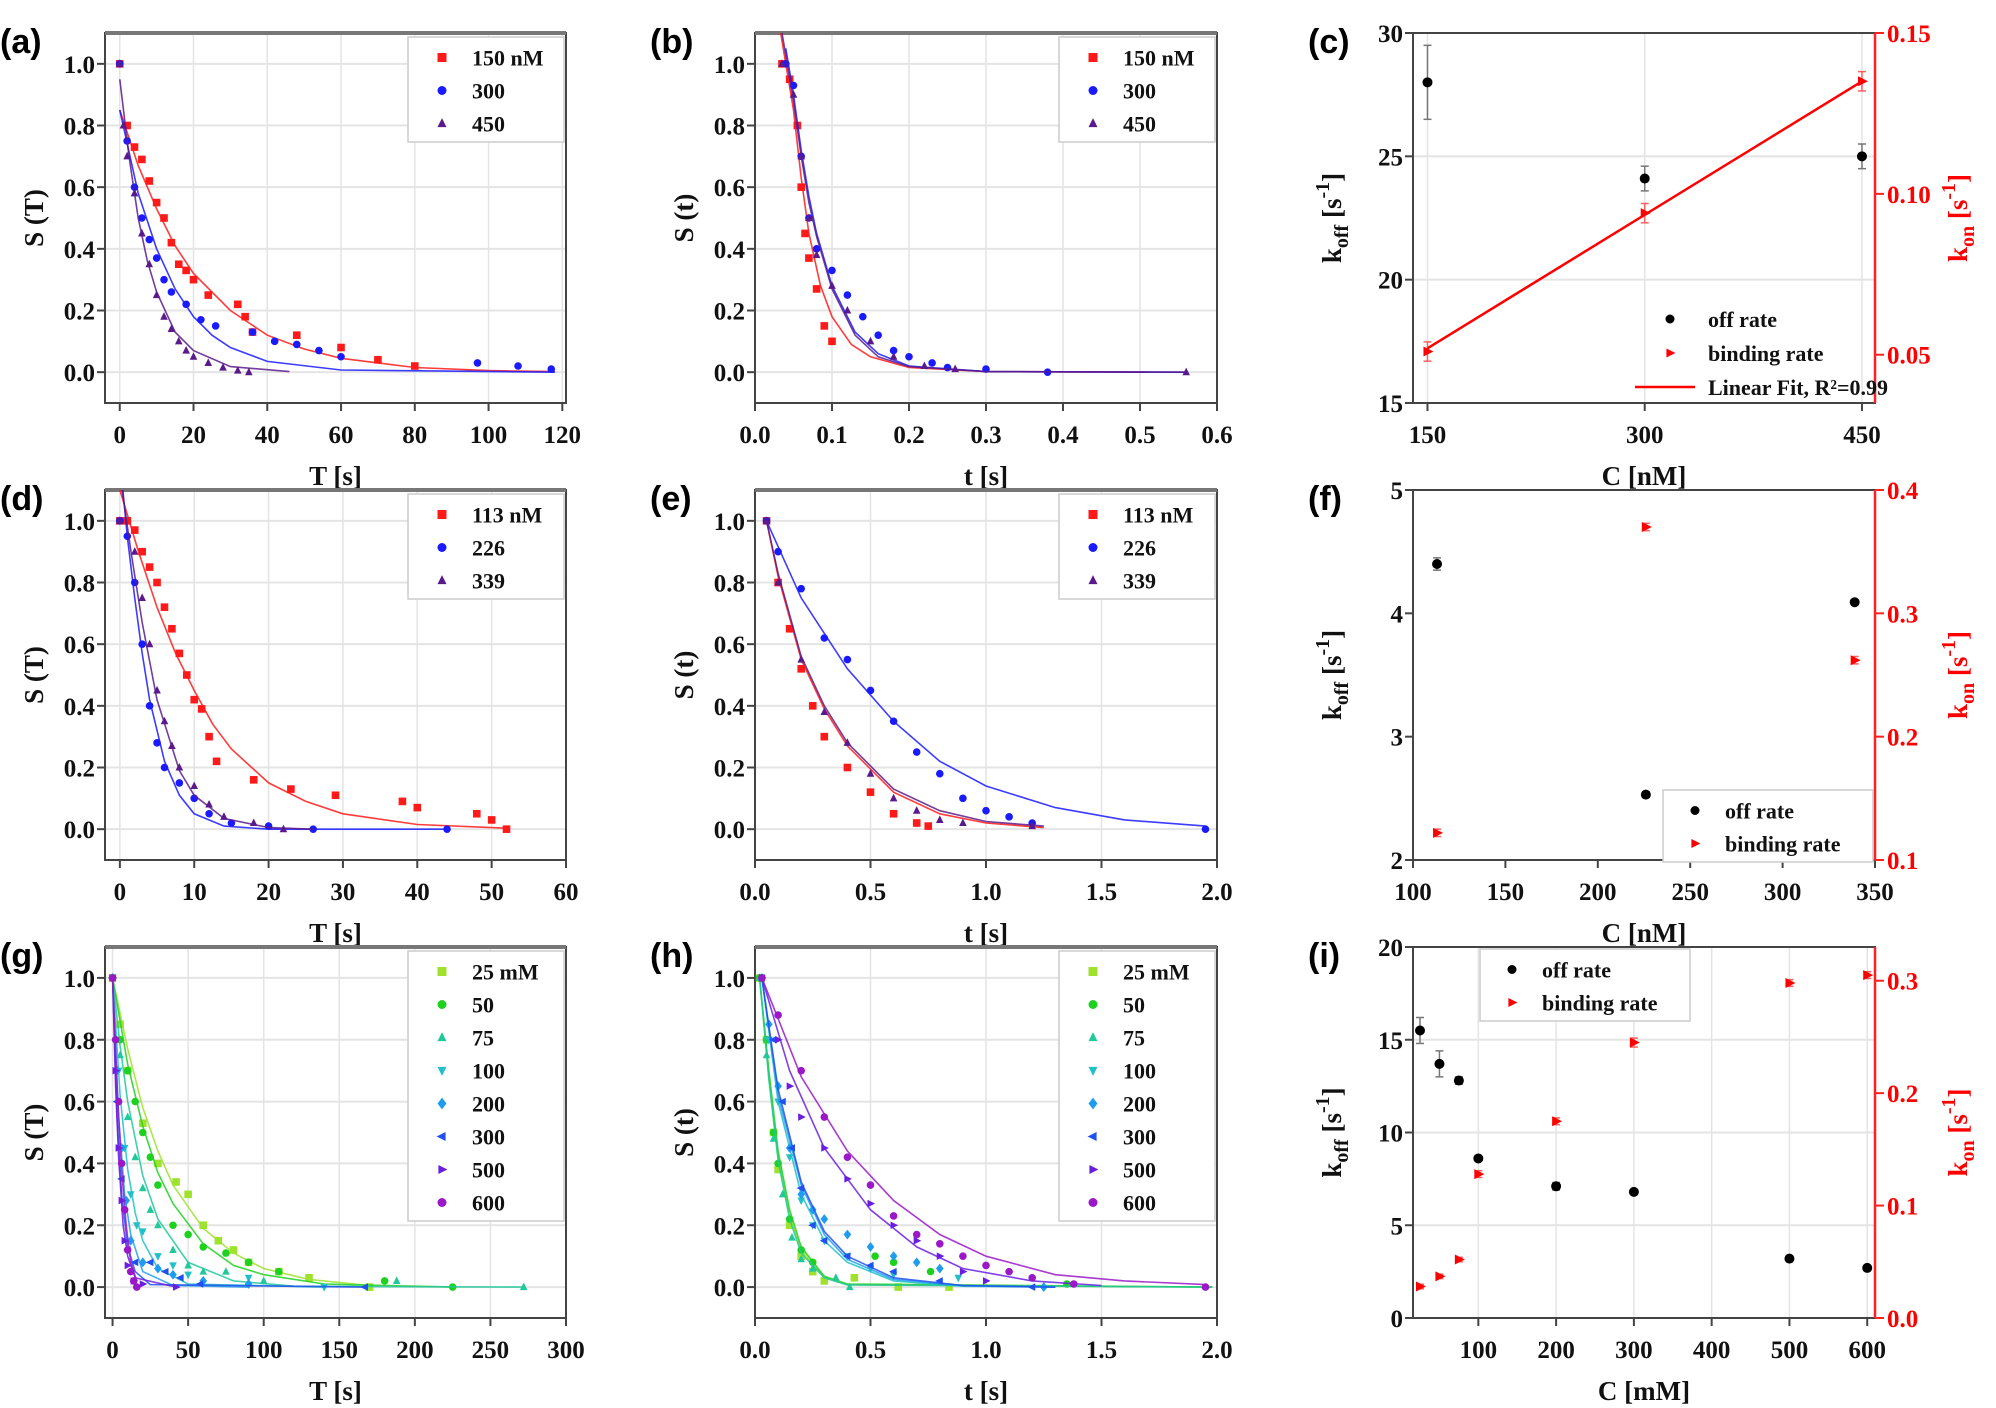  I want to click on y-tick-label: 0.0, so click(79, 1288).